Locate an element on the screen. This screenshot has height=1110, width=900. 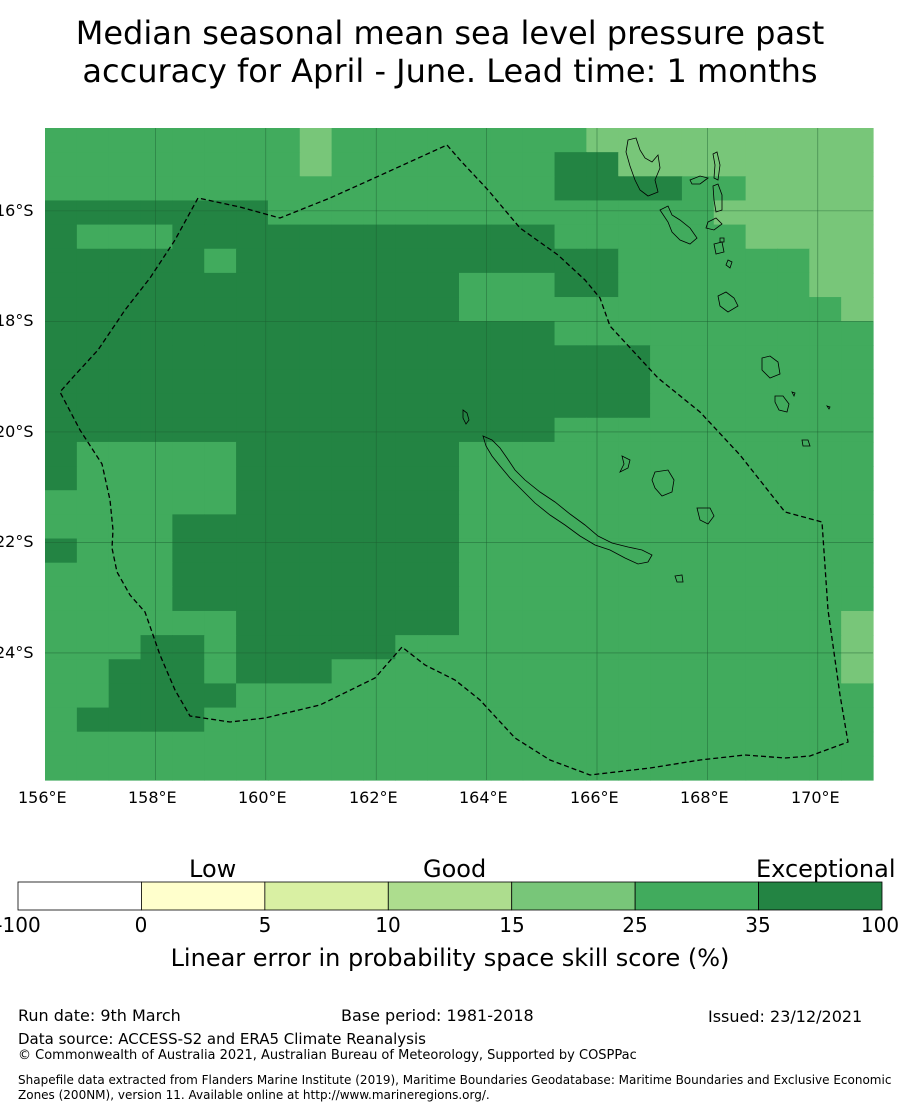
loyalty-island-mare is located at coordinates (705, 516).